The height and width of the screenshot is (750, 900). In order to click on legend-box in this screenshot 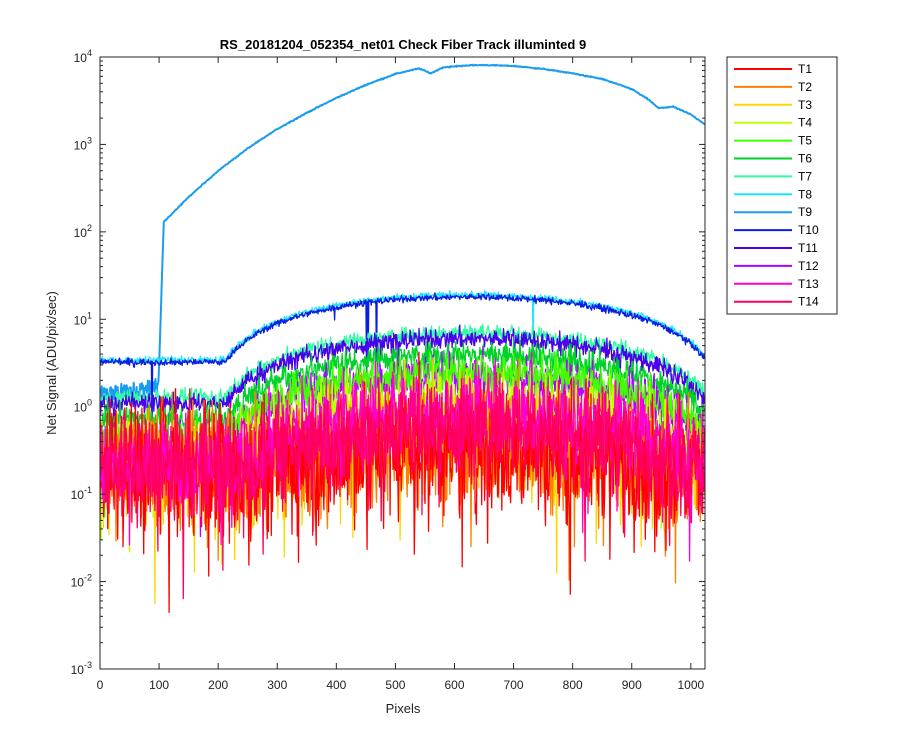, I will do `click(782, 185)`.